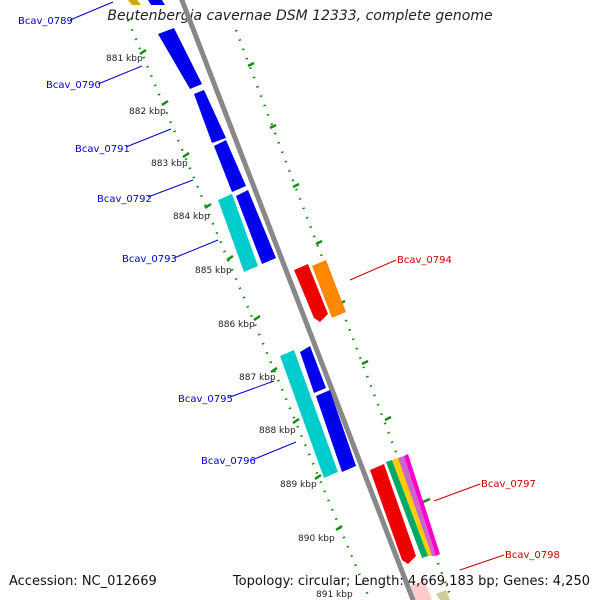  I want to click on gene-label-bcav-0797: Bcav_0797, so click(508, 484).